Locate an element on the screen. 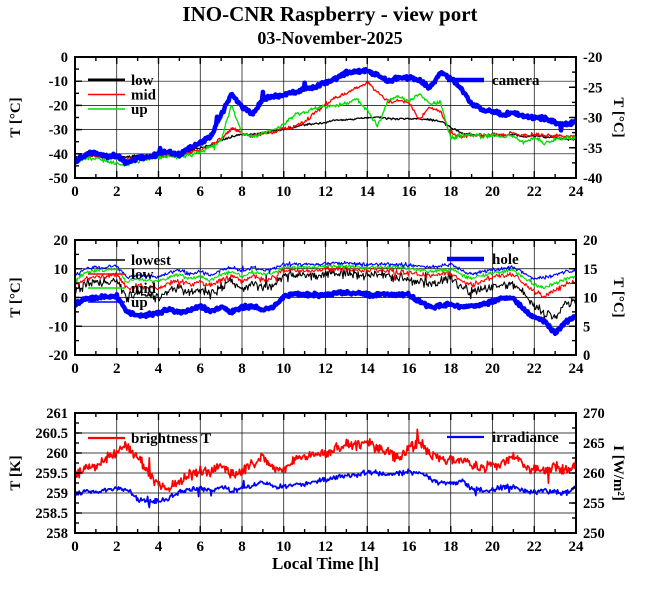 The image size is (660, 595). y-right-tick-label: -40 is located at coordinates (592, 179).